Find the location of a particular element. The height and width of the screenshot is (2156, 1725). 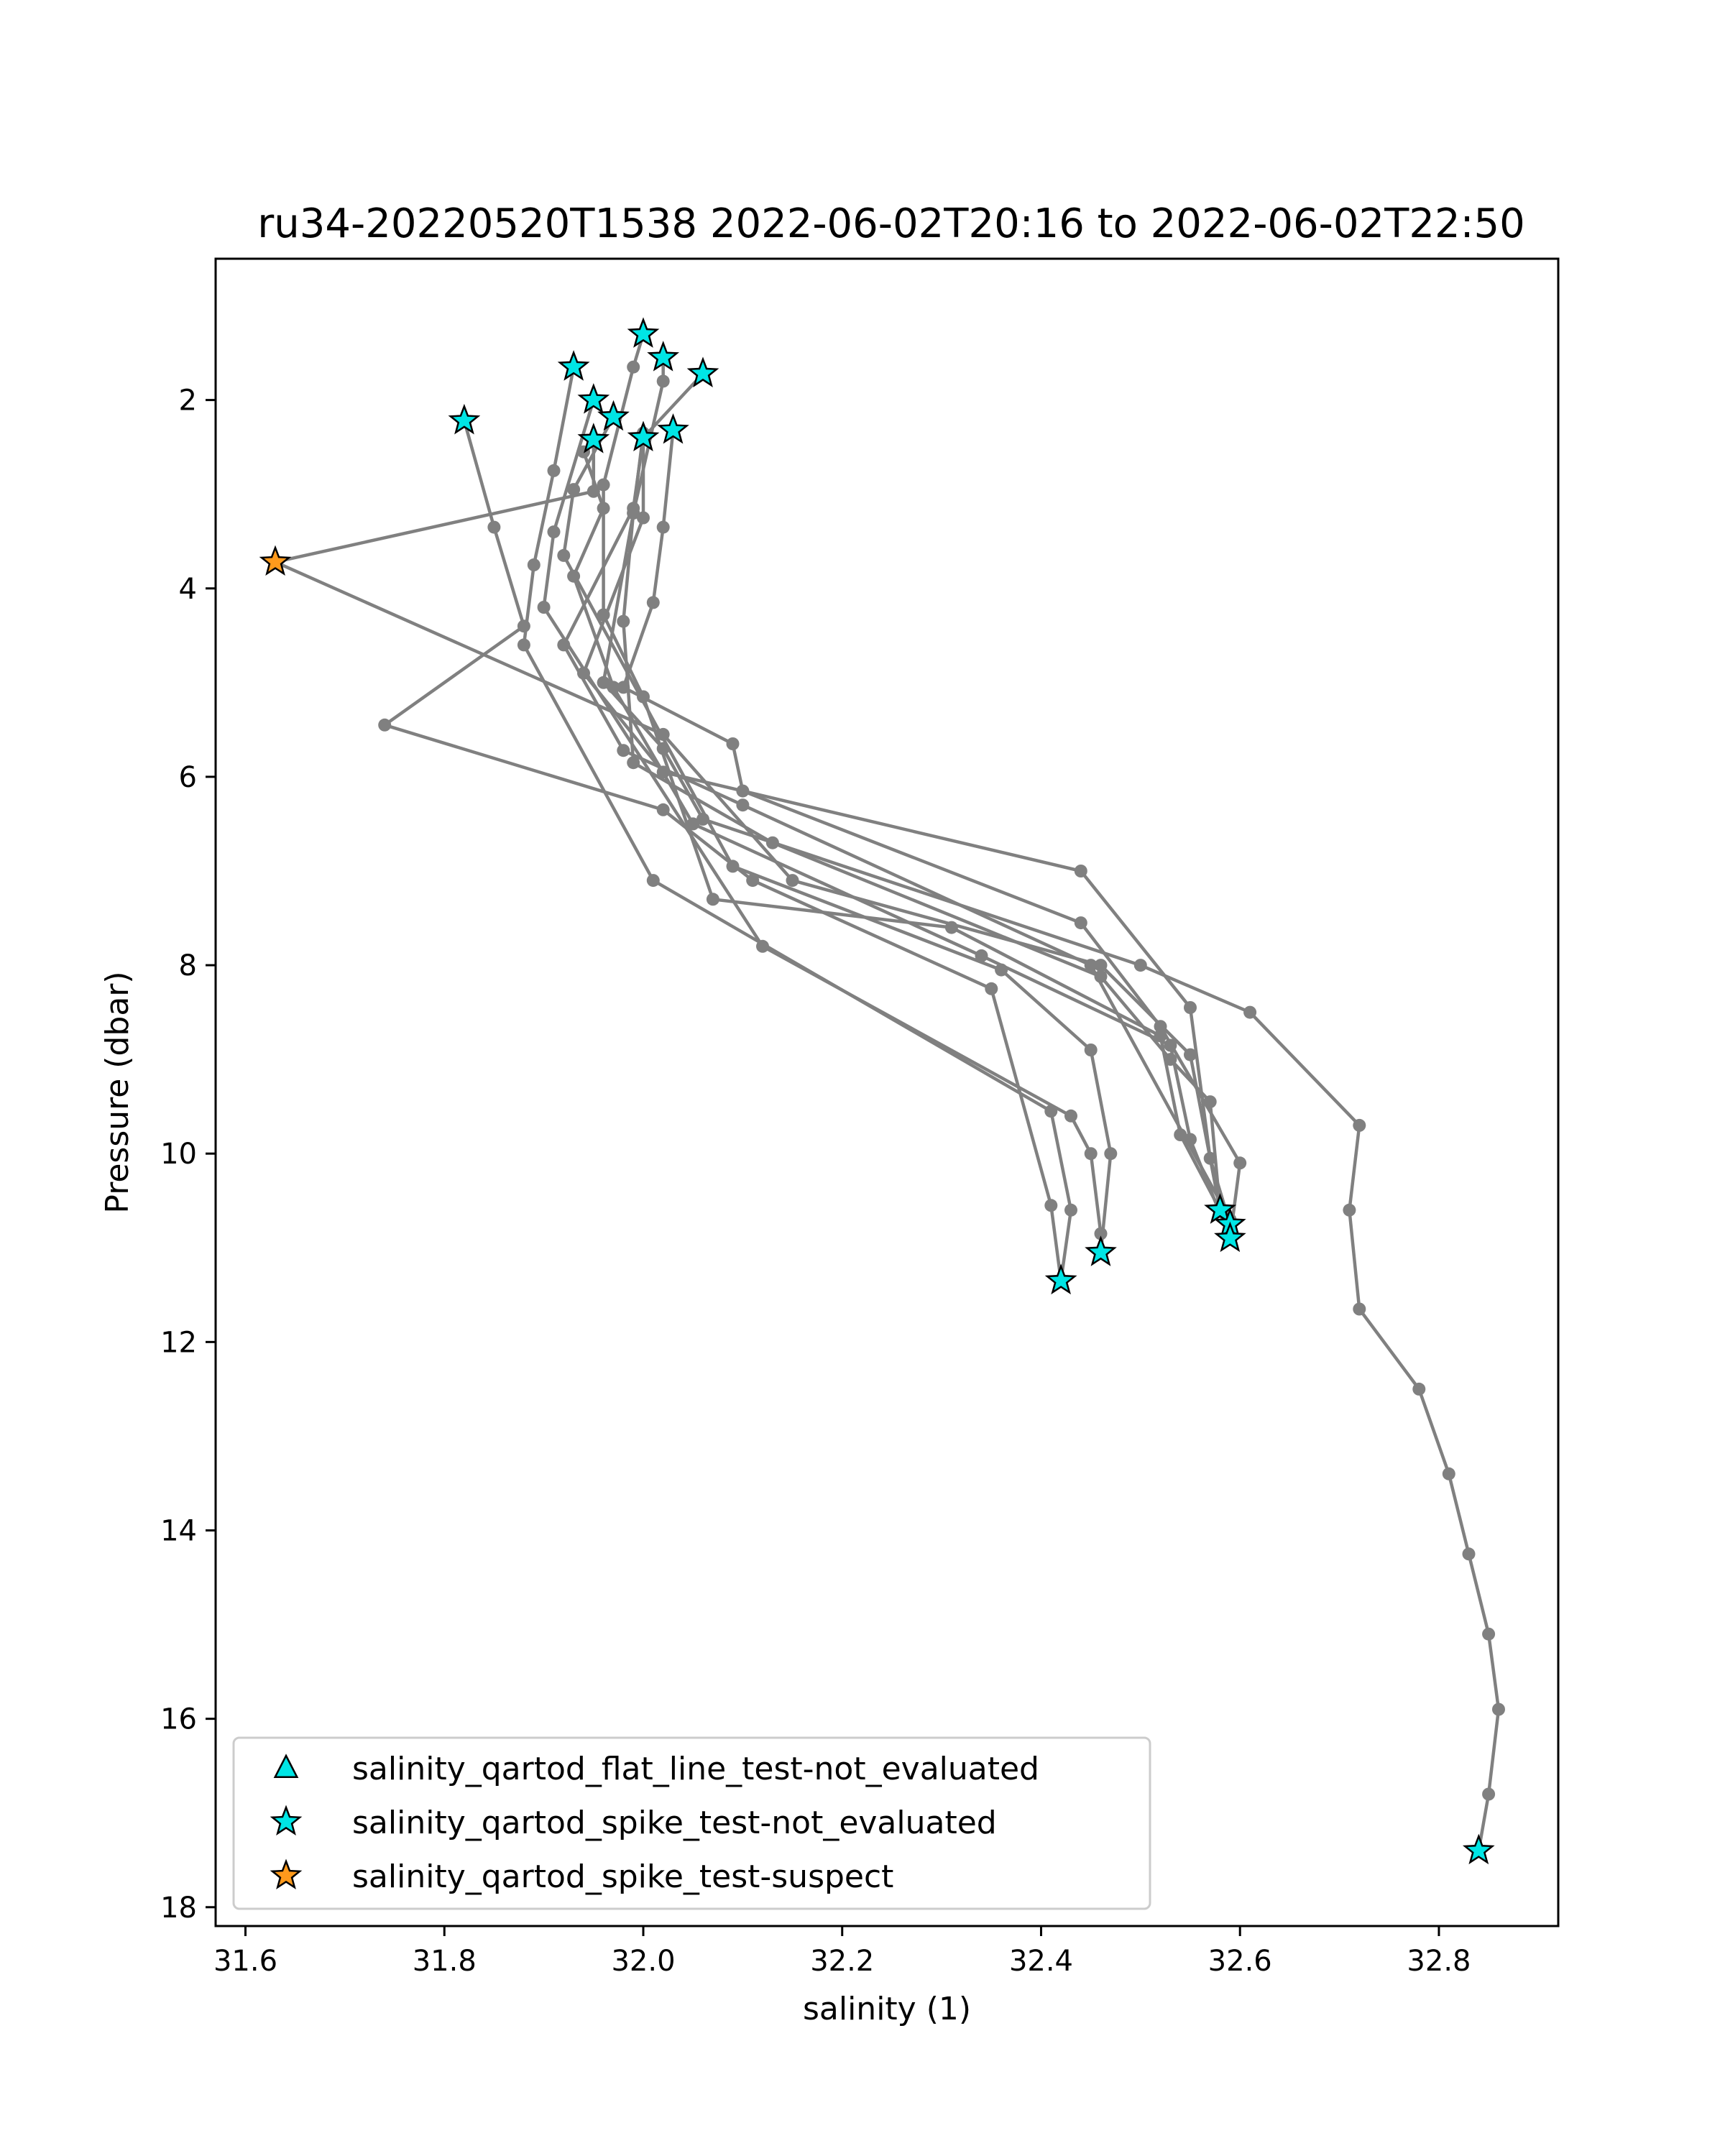

y-tick-label: 8 is located at coordinates (188, 965).